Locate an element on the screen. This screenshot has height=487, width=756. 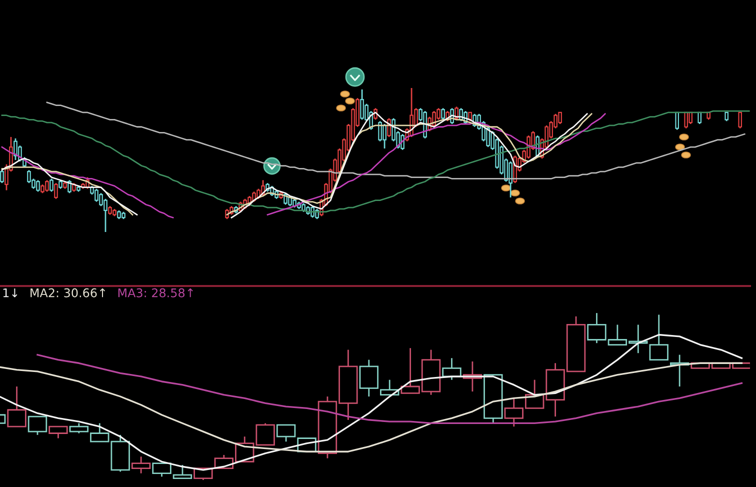
text: 1↓ is located at coordinates (10, 293).